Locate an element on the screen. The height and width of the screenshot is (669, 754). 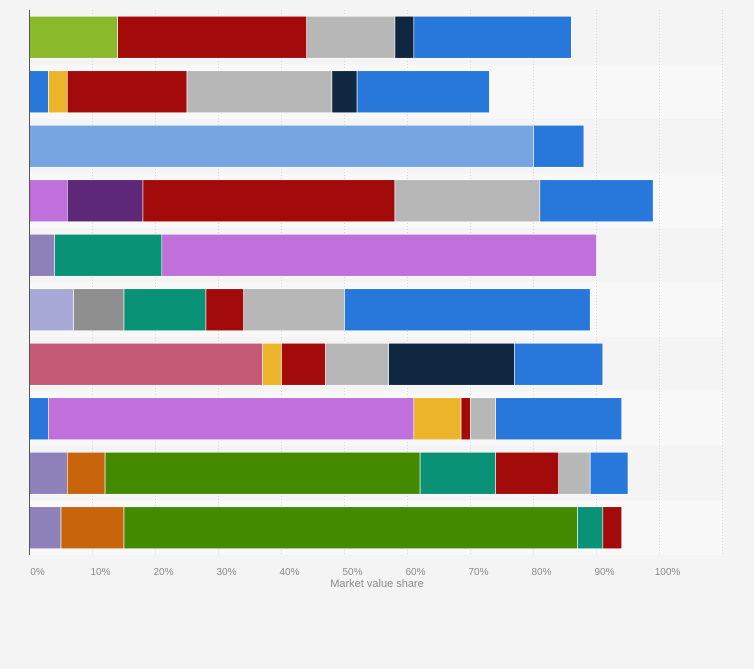
x-tick-label: 50% is located at coordinates (352, 572).